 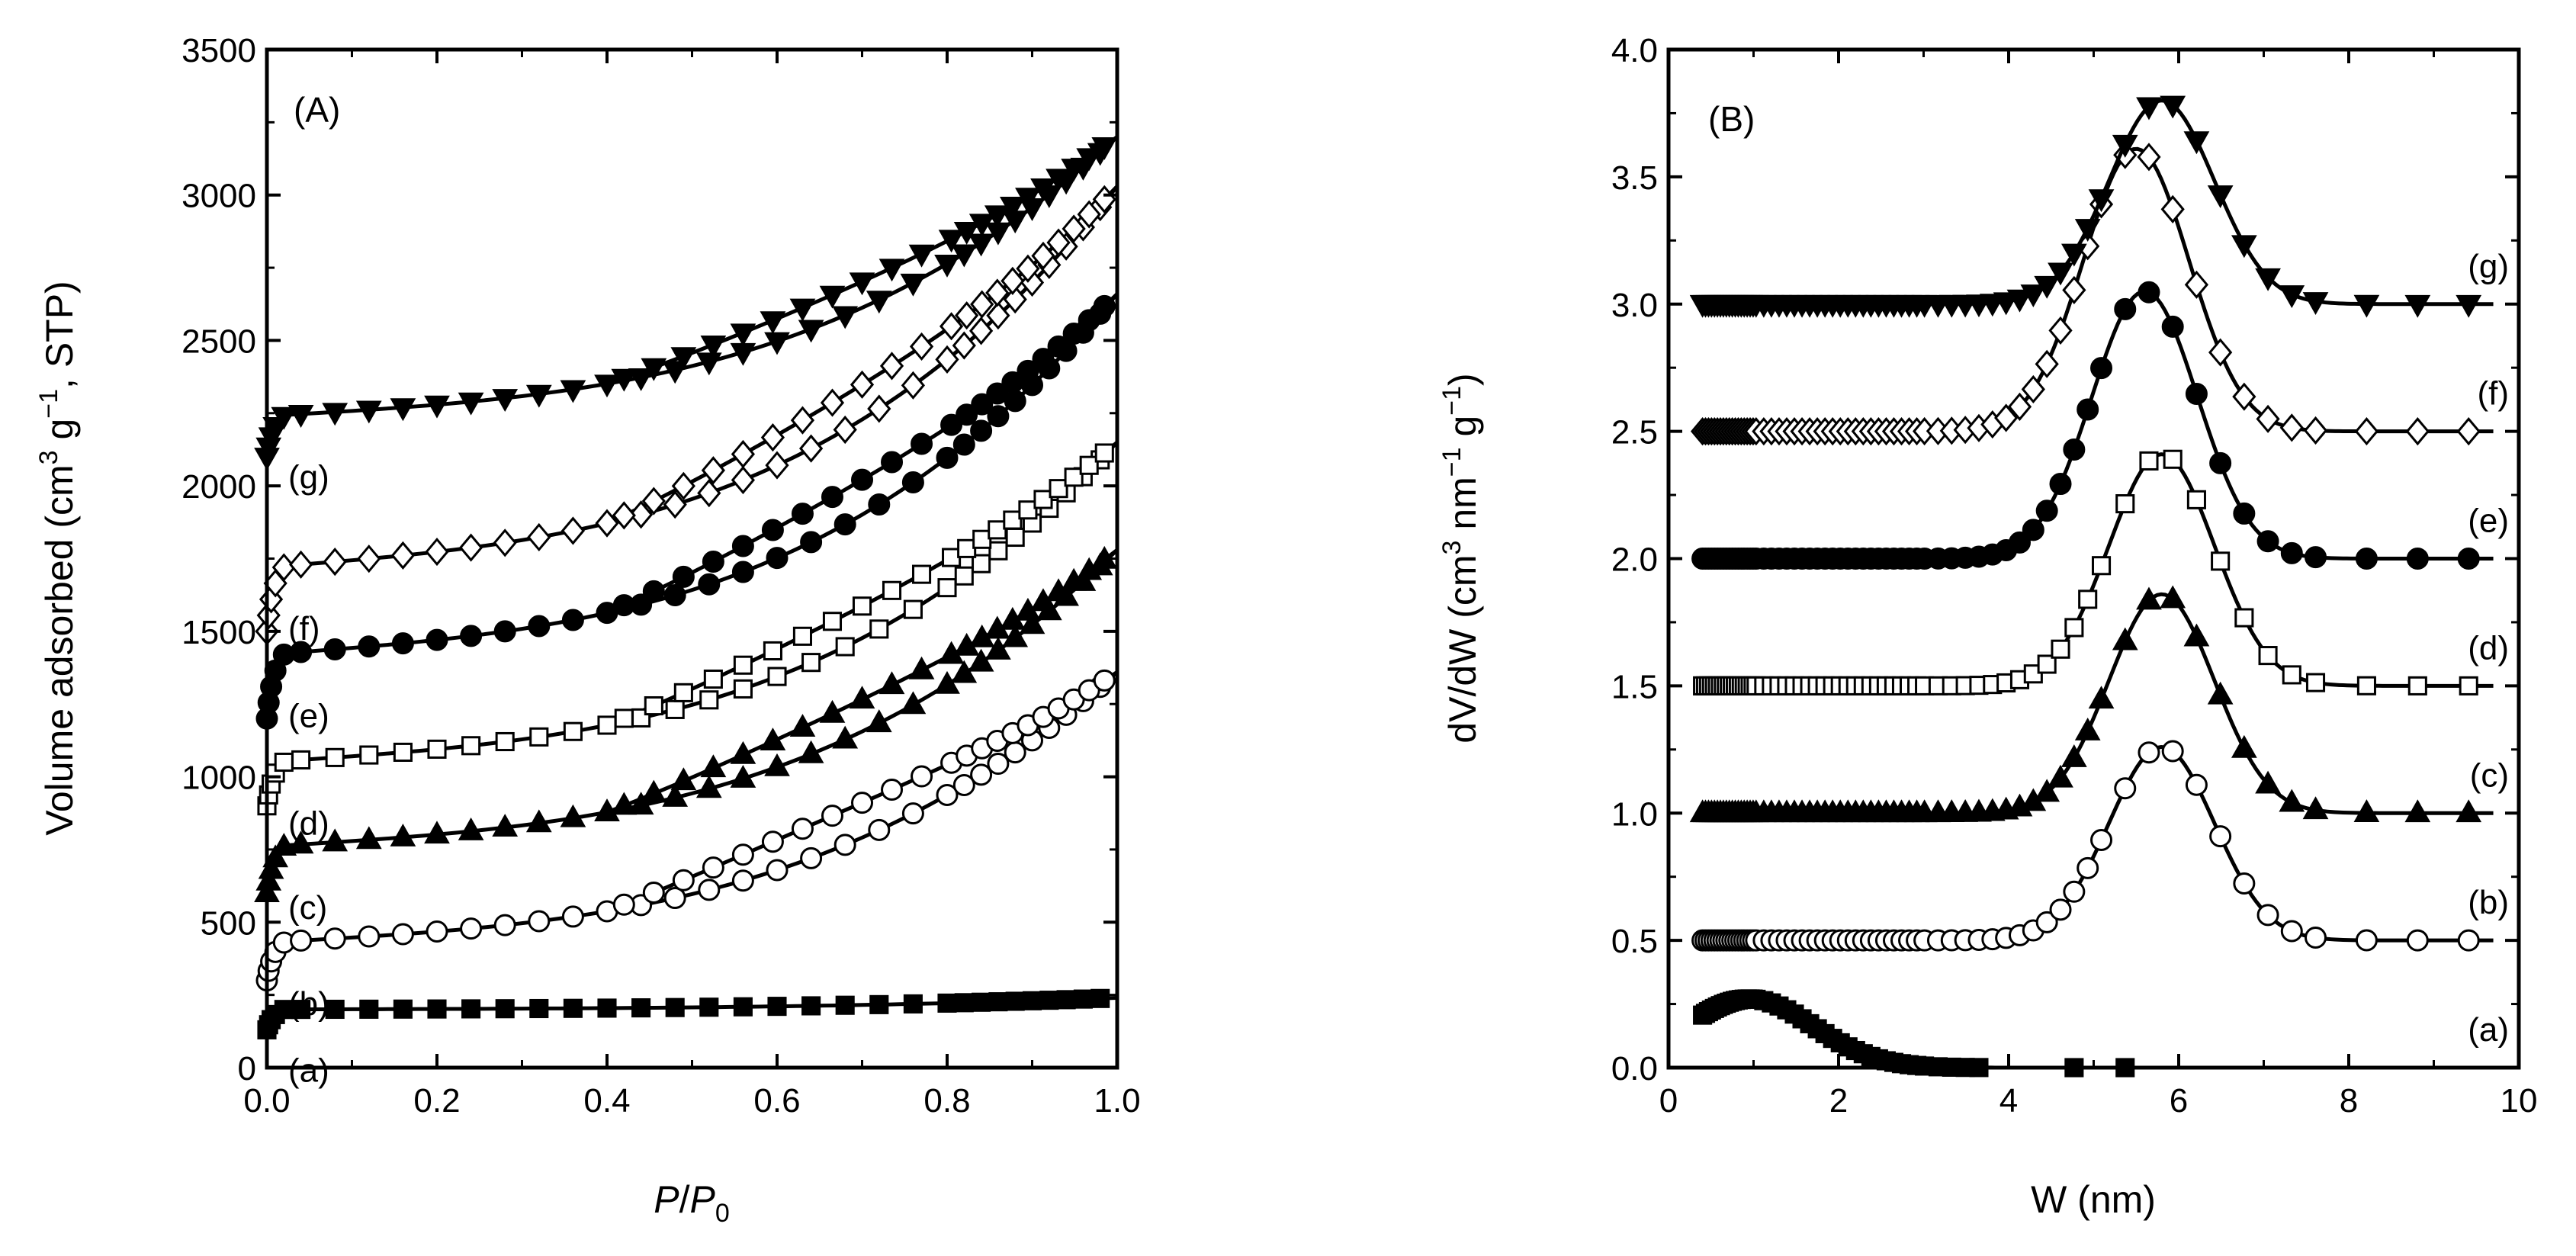 I want to click on y-tick-label: 3500, so click(x=219, y=50).